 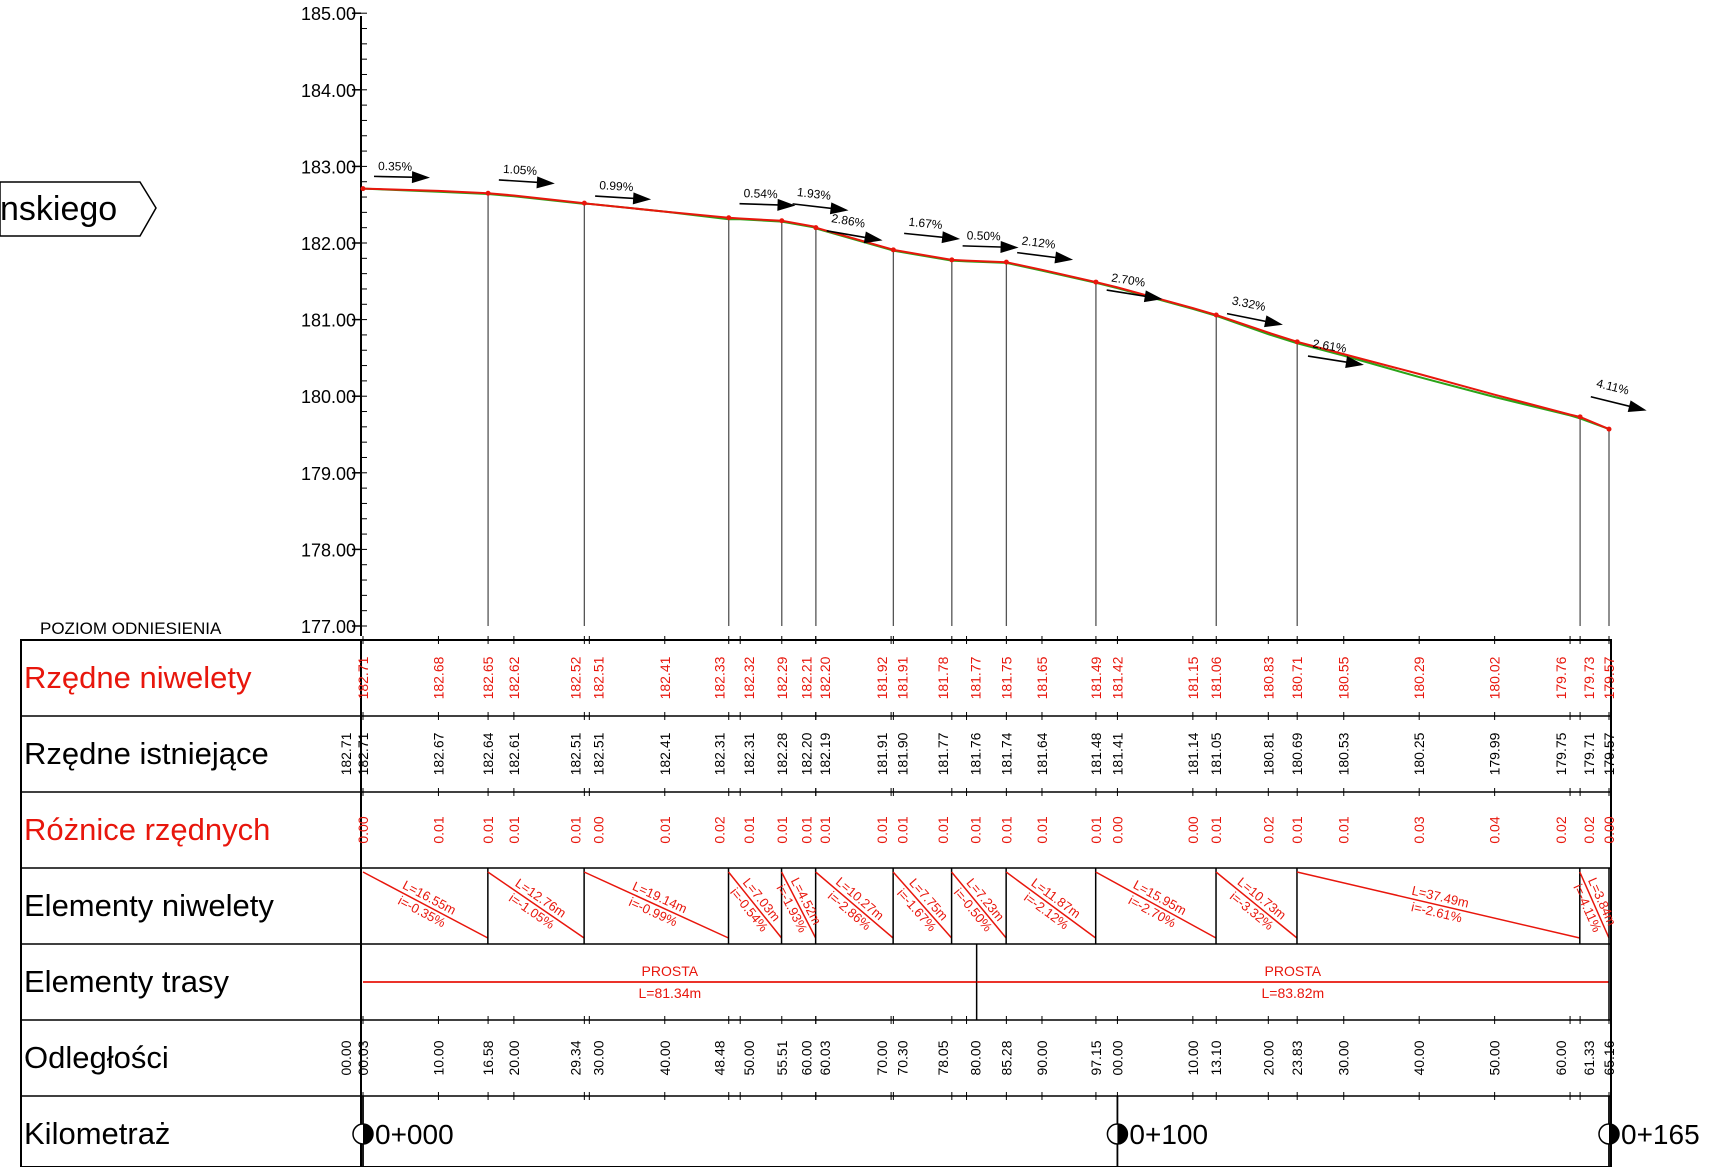 I want to click on chainage-marker-fill, so click(x=368, y=1134).